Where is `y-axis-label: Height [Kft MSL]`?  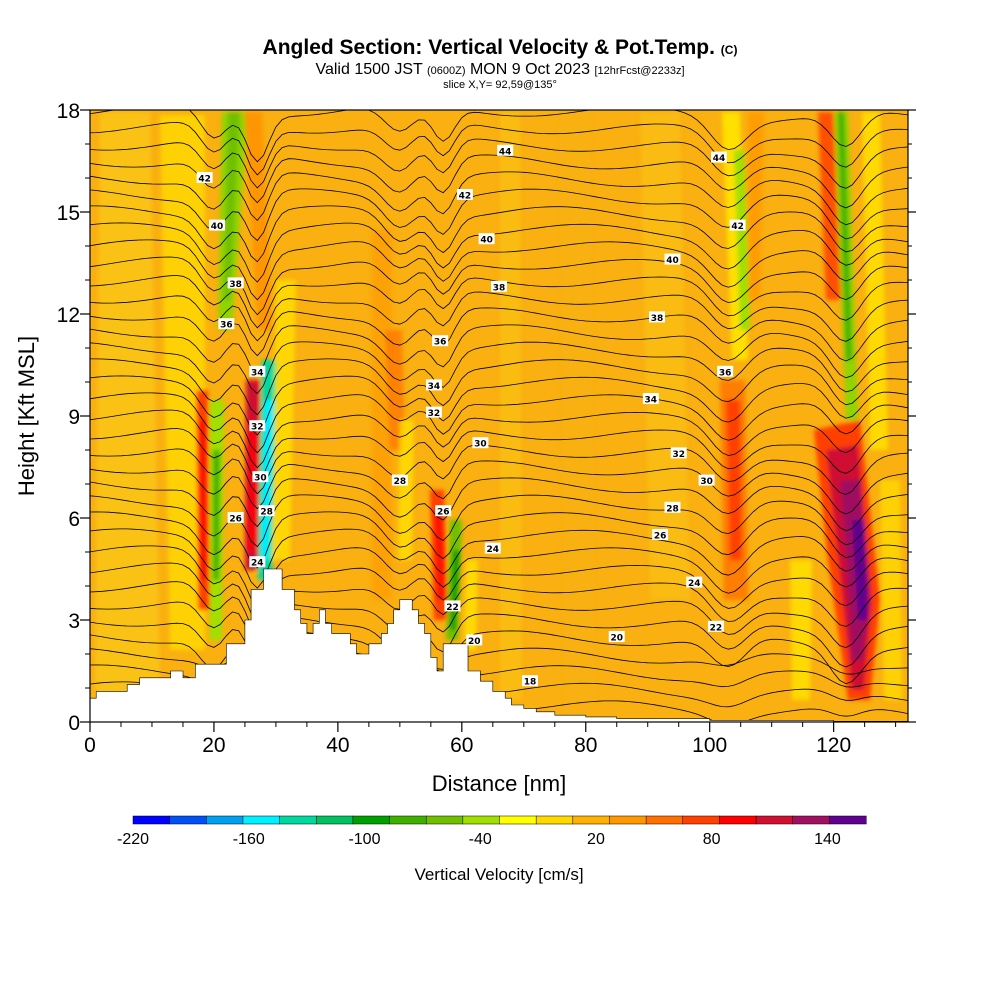
y-axis-label: Height [Kft MSL] is located at coordinates (26, 416).